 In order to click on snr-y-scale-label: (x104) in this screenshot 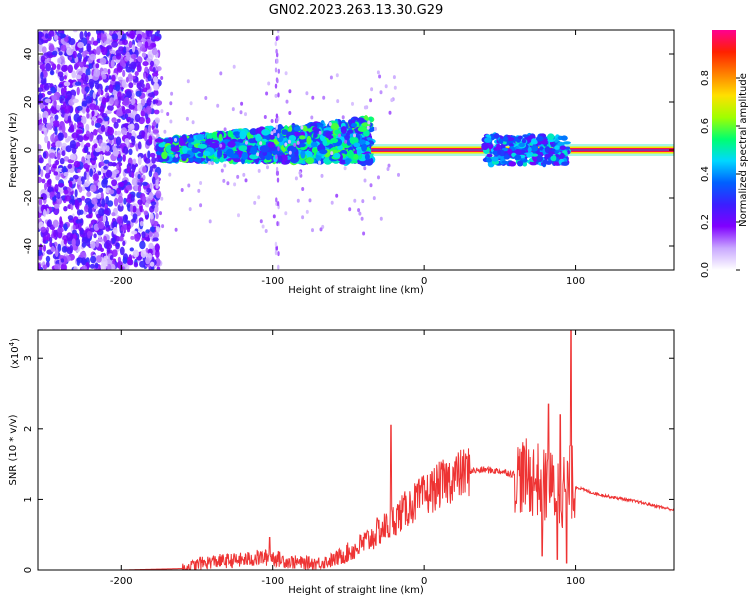, I will do `click(14, 353)`.